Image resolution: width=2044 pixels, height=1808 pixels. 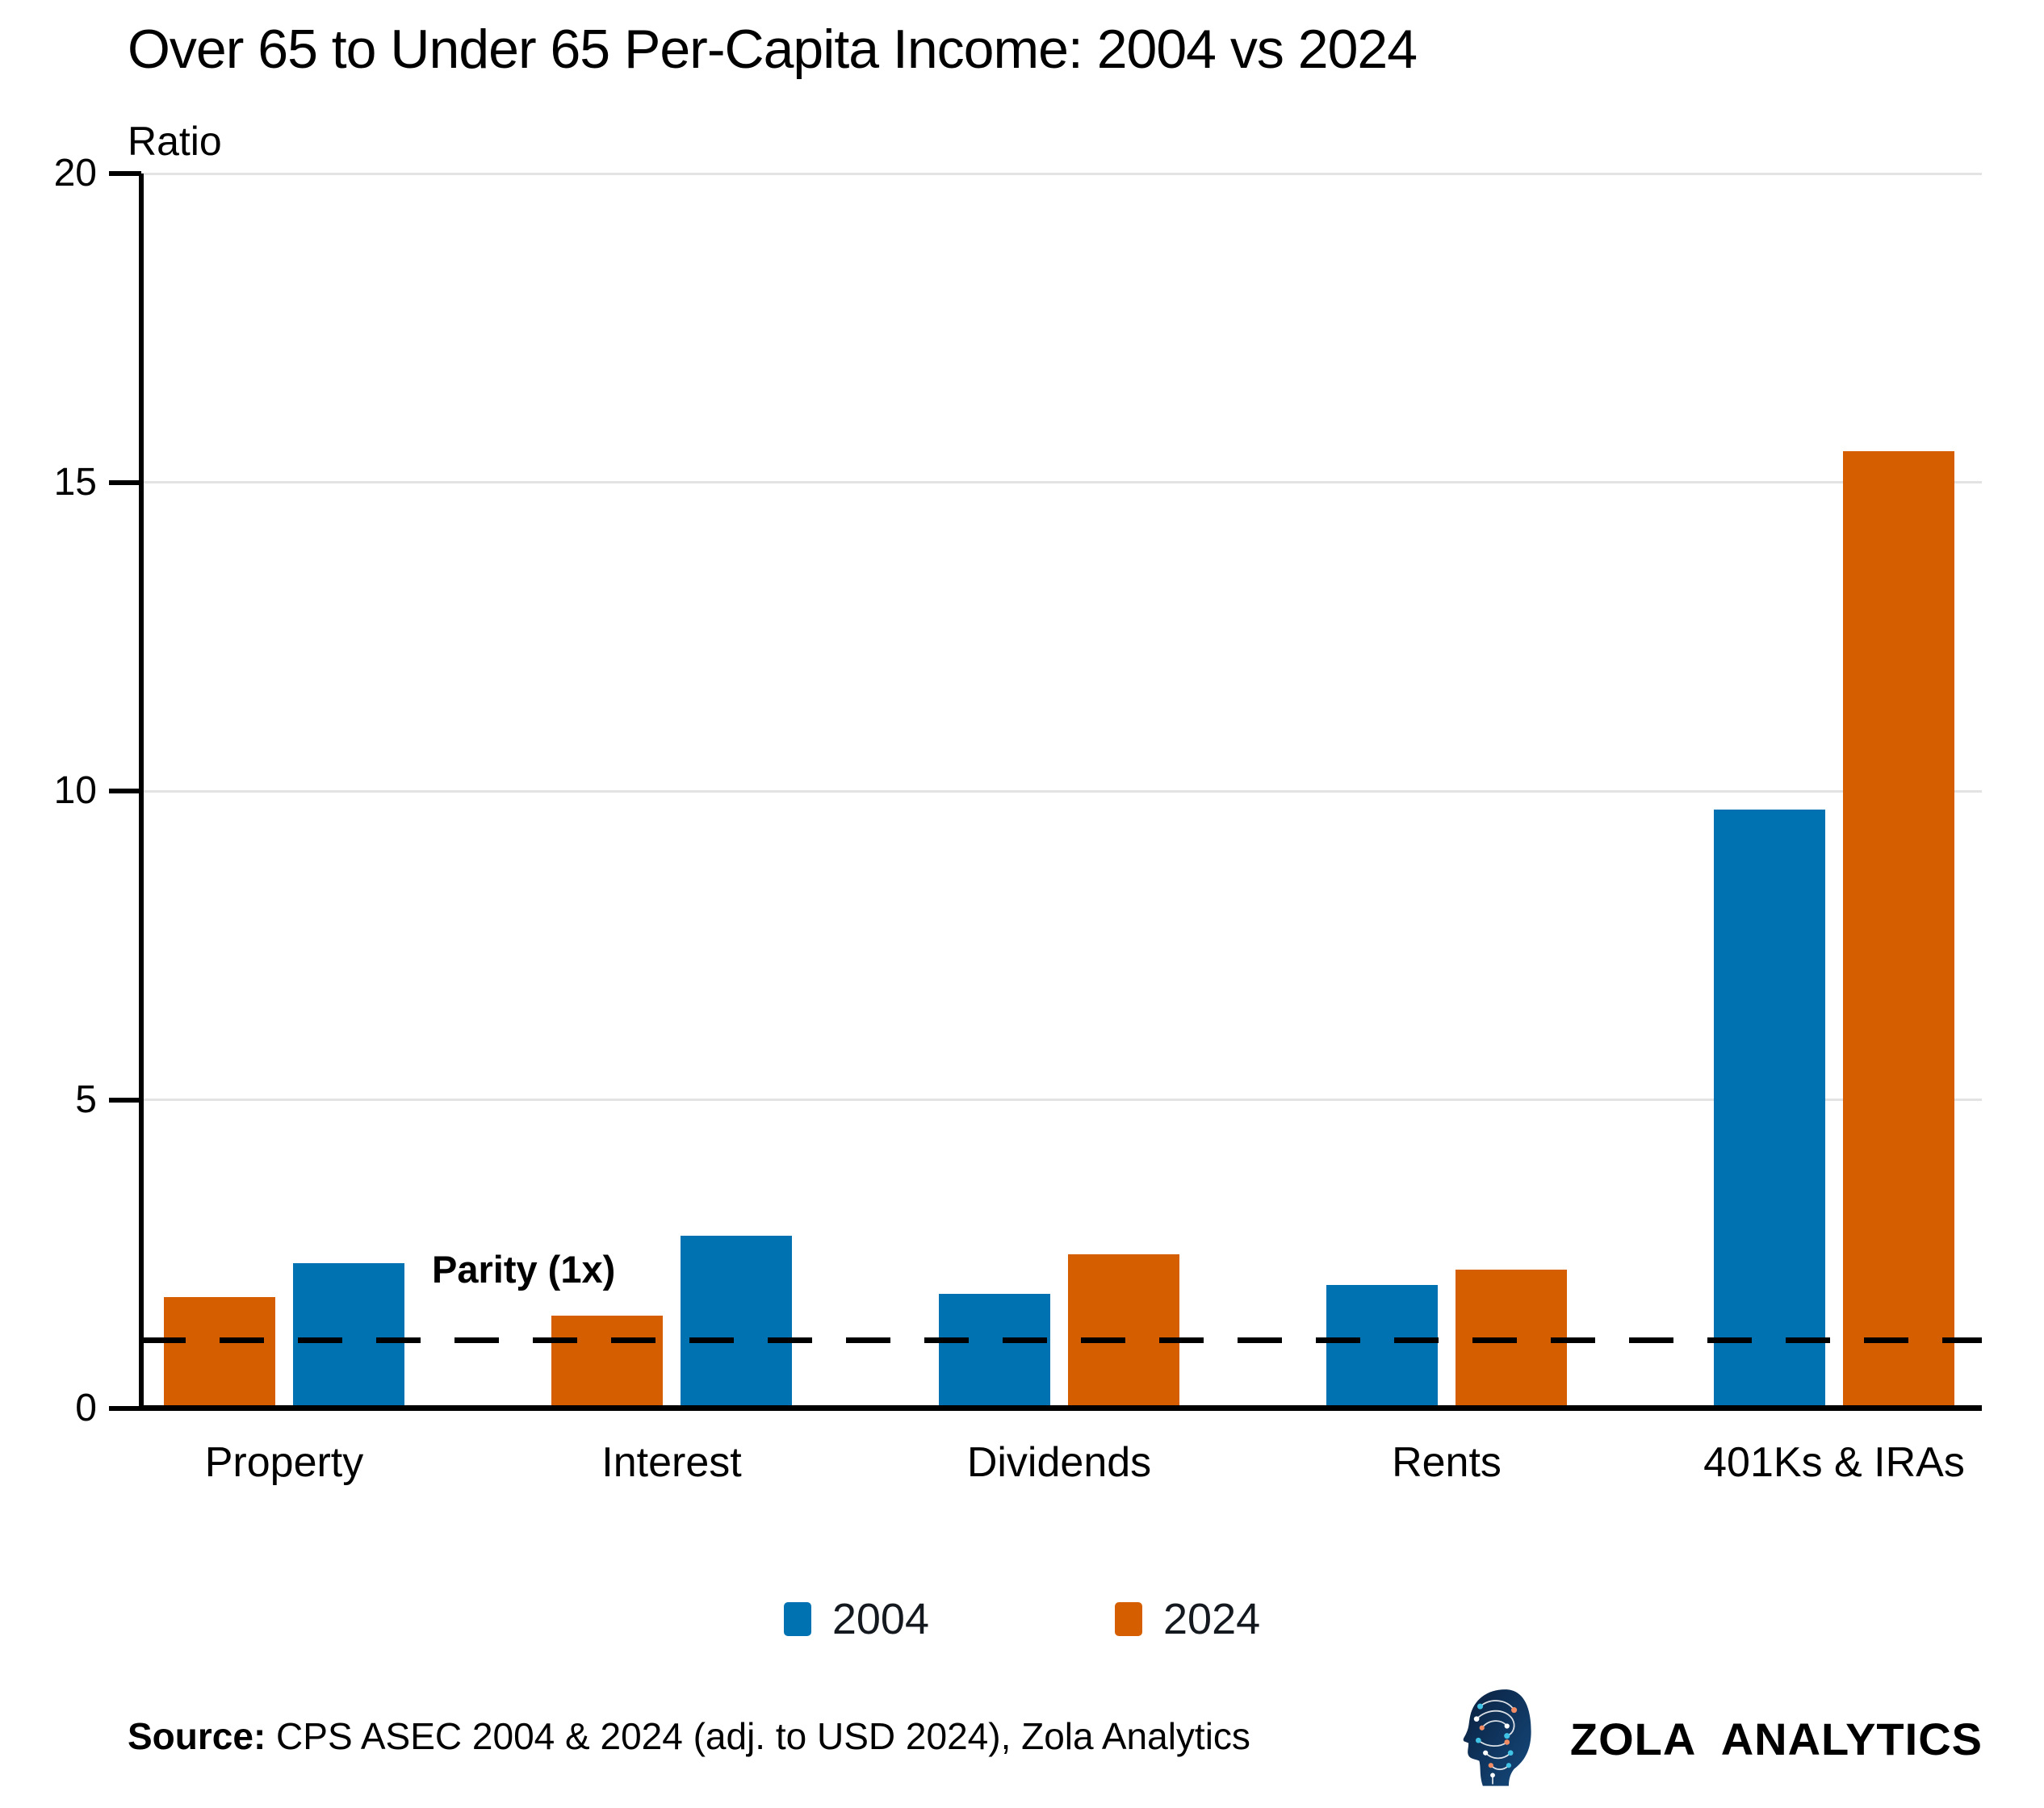 What do you see at coordinates (1834, 929) in the screenshot?
I see `bar-group-401ks-iras` at bounding box center [1834, 929].